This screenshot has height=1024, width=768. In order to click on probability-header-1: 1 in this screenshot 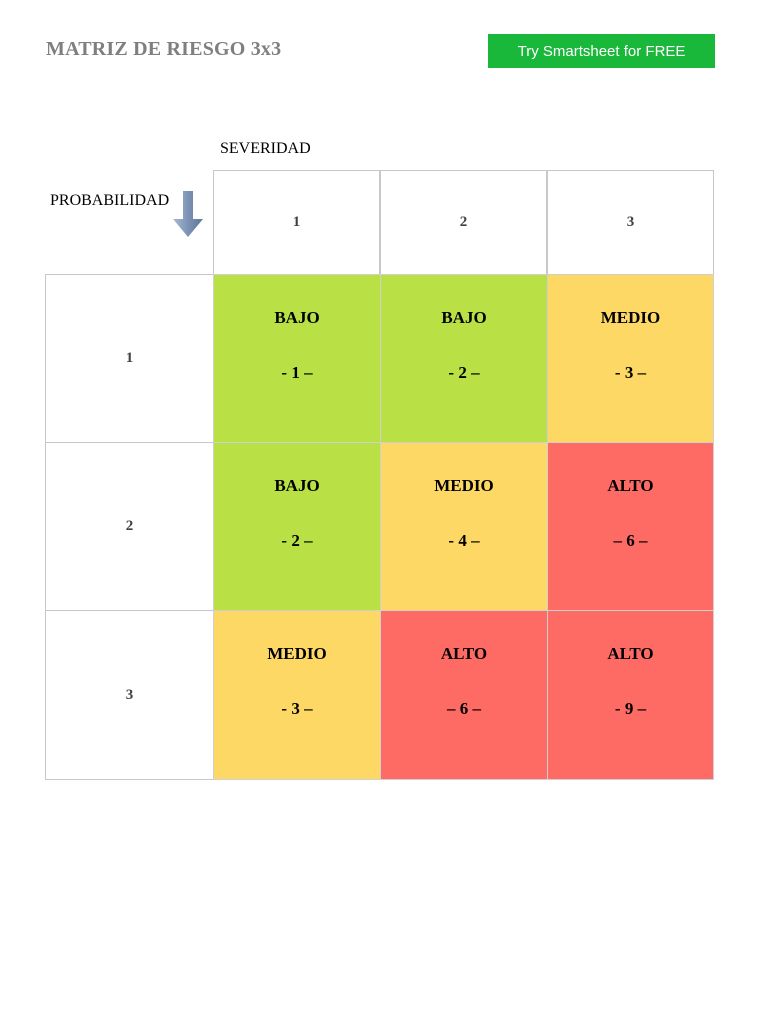, I will do `click(129, 358)`.